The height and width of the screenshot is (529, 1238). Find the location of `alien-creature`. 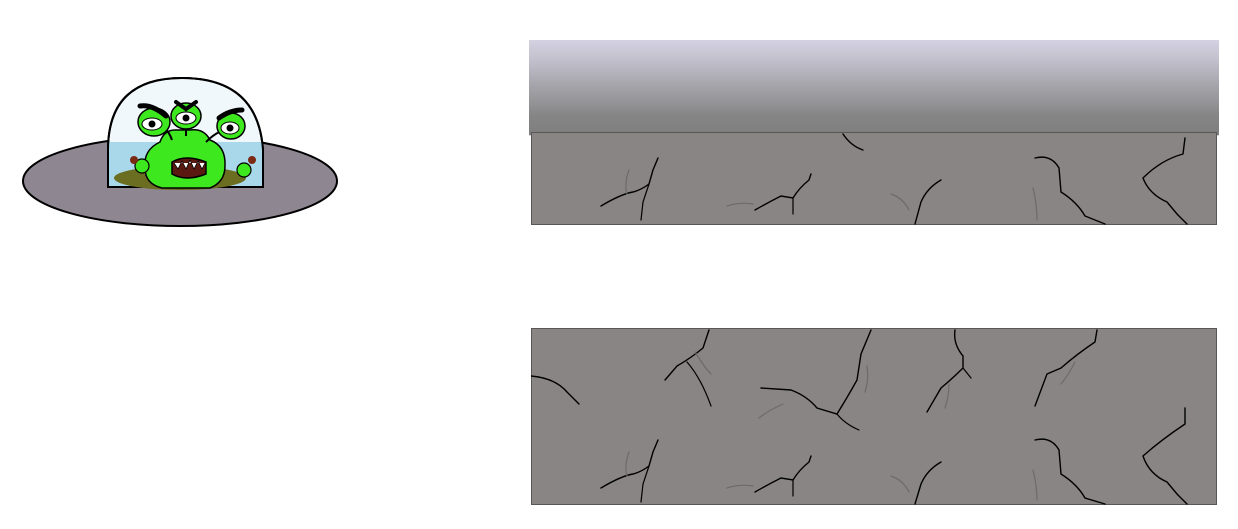

alien-creature is located at coordinates (193, 144).